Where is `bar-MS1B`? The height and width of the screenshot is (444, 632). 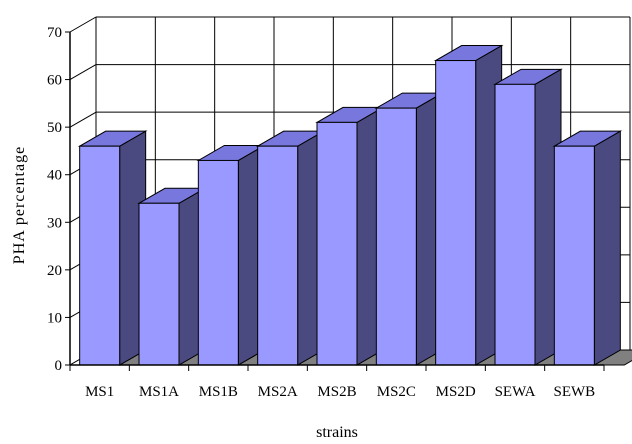 bar-MS1B is located at coordinates (231, 255).